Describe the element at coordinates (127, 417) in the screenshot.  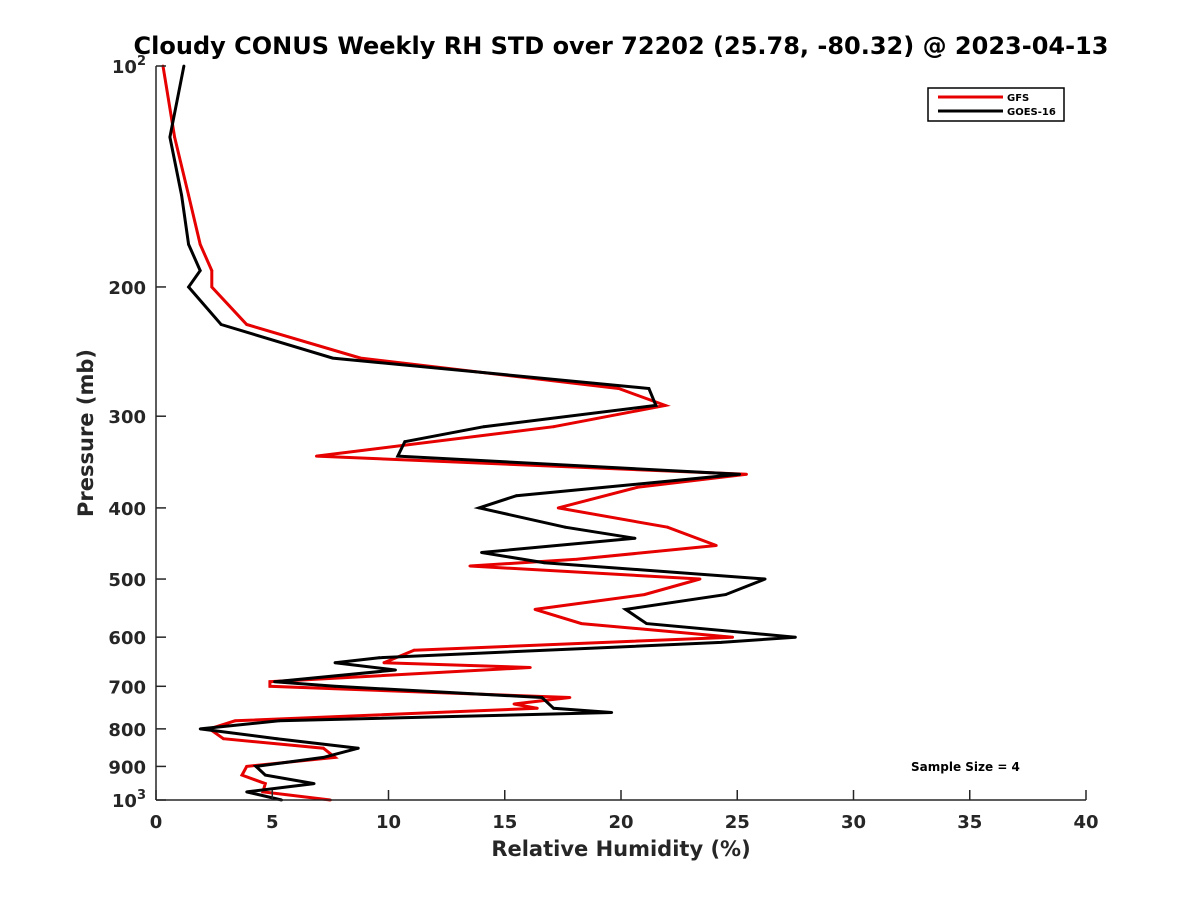
I see `y-tick-label: 300` at that location.